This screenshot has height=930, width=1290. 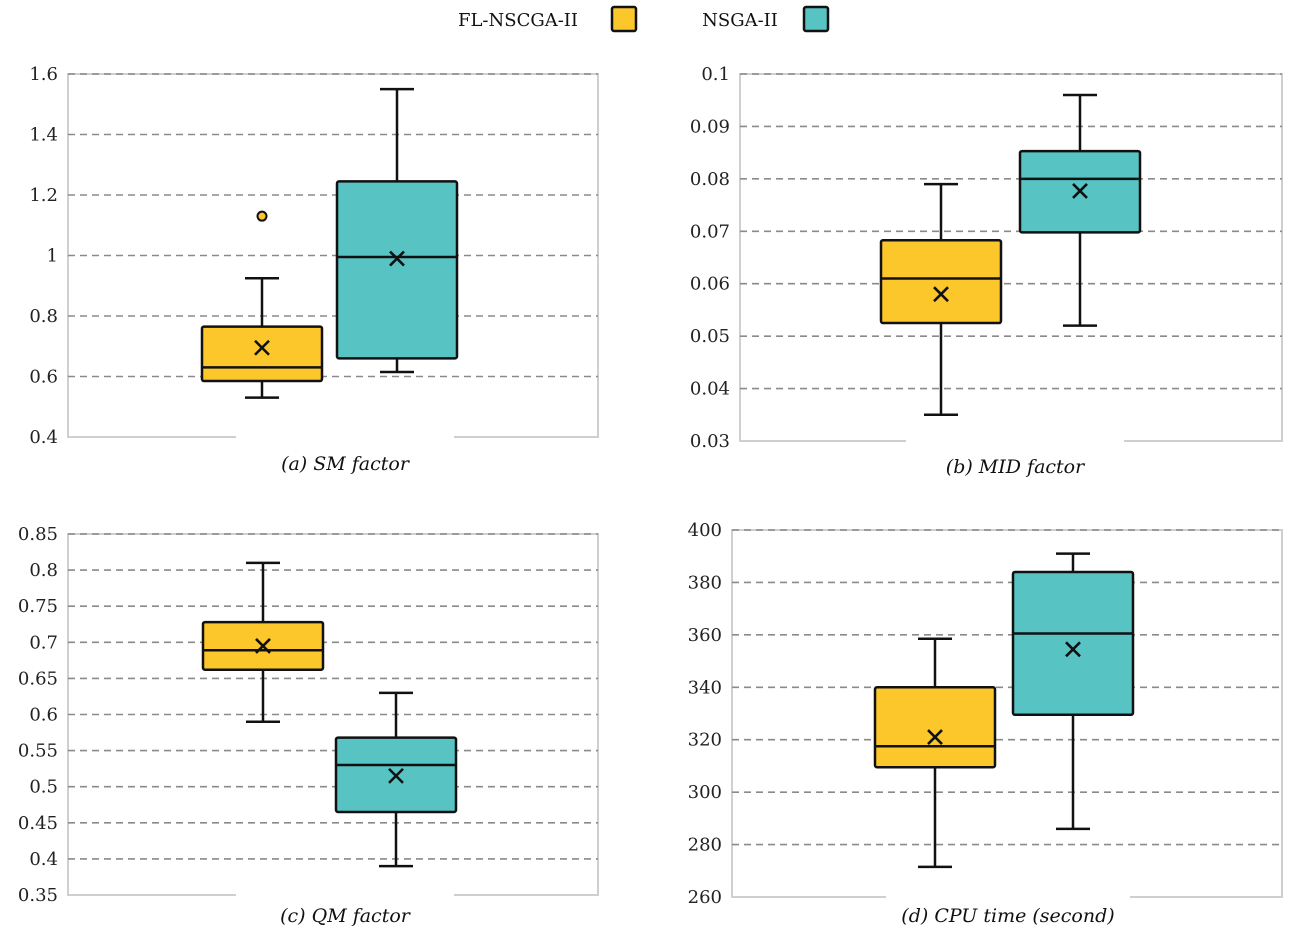 What do you see at coordinates (705, 687) in the screenshot?
I see `y-tick-label: 340` at bounding box center [705, 687].